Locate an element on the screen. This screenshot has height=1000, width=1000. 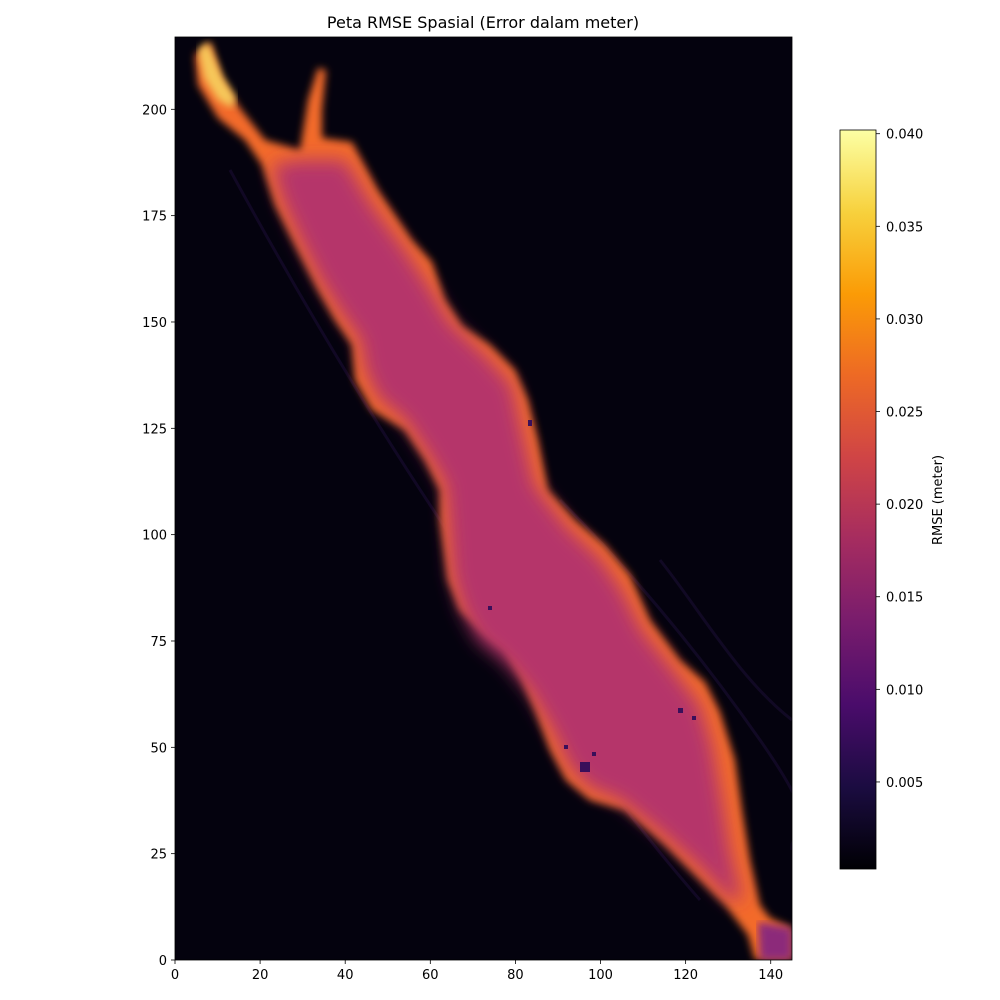
x-tick-label: 40 is located at coordinates (345, 975).